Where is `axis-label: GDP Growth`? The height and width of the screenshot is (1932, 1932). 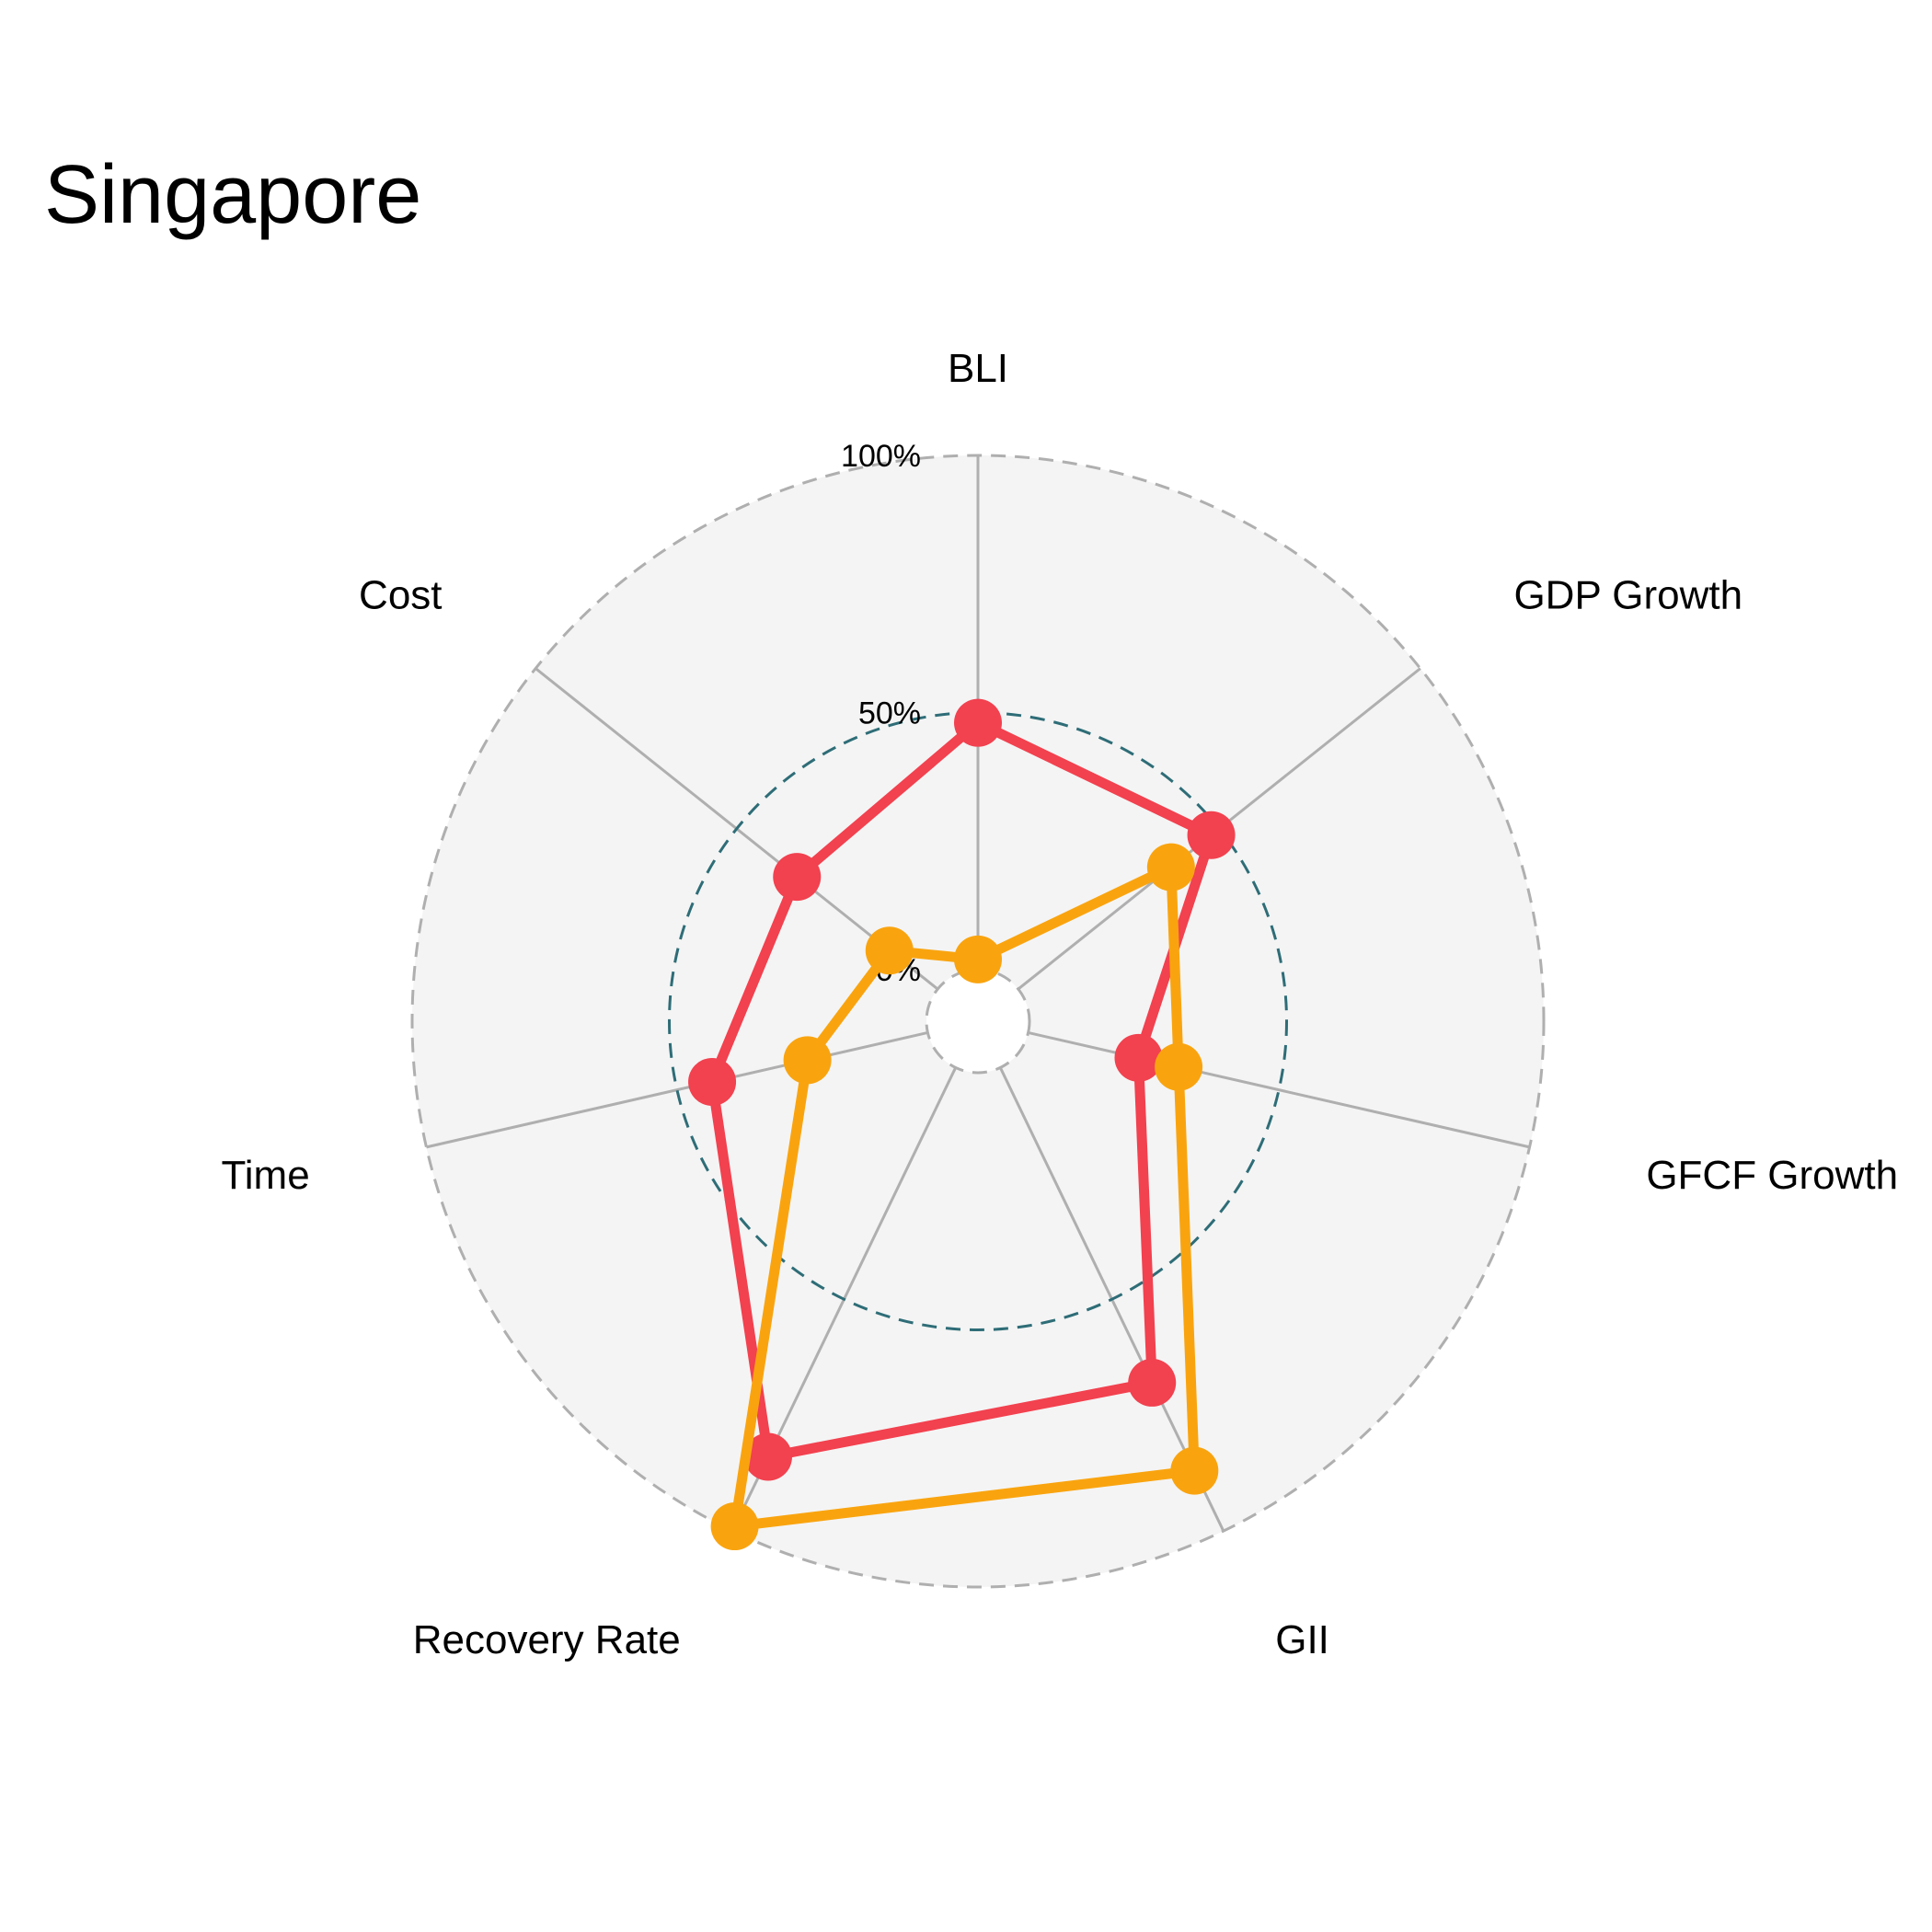
axis-label: GDP Growth is located at coordinates (1627, 595).